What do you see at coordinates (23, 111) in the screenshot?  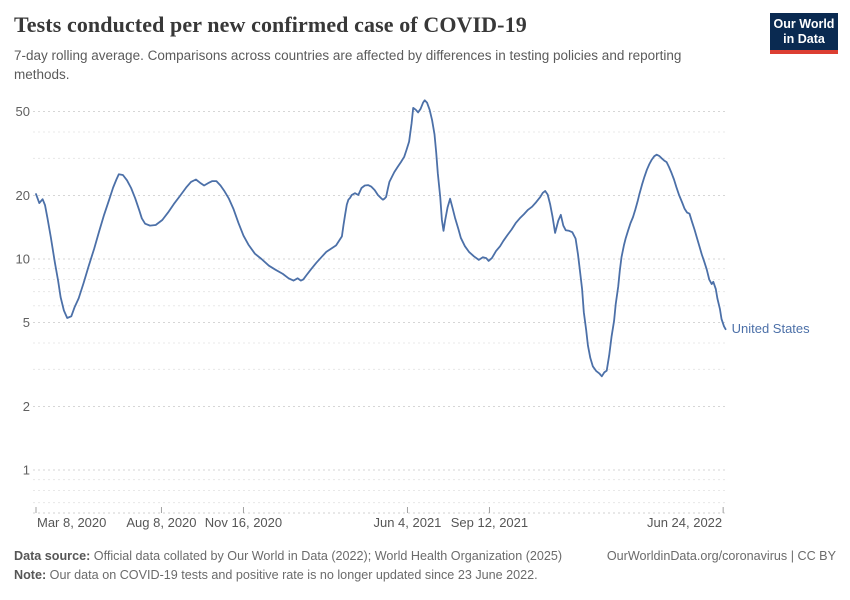 I see `y-axis-tick-label: 50` at bounding box center [23, 111].